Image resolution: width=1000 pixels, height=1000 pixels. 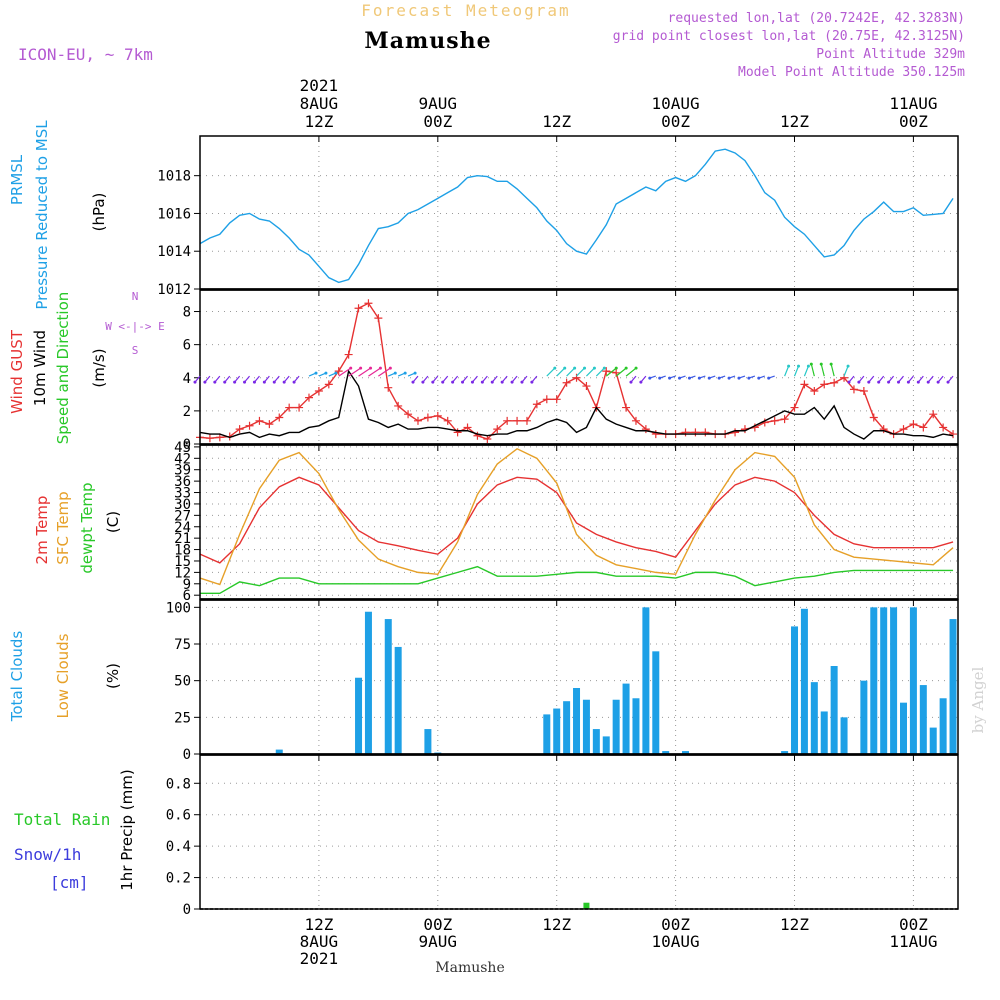 I want to click on temperature-ytick-label: 33, so click(x=182, y=494).